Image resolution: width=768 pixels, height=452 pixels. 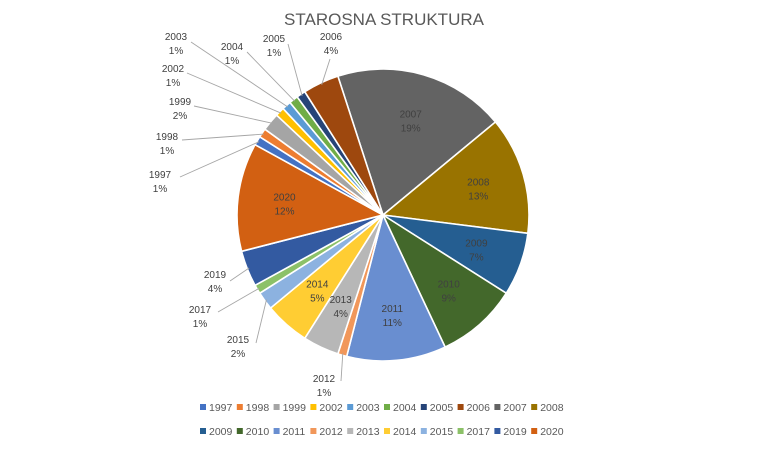 I want to click on legend-item-2005: 2005, so click(x=437, y=408).